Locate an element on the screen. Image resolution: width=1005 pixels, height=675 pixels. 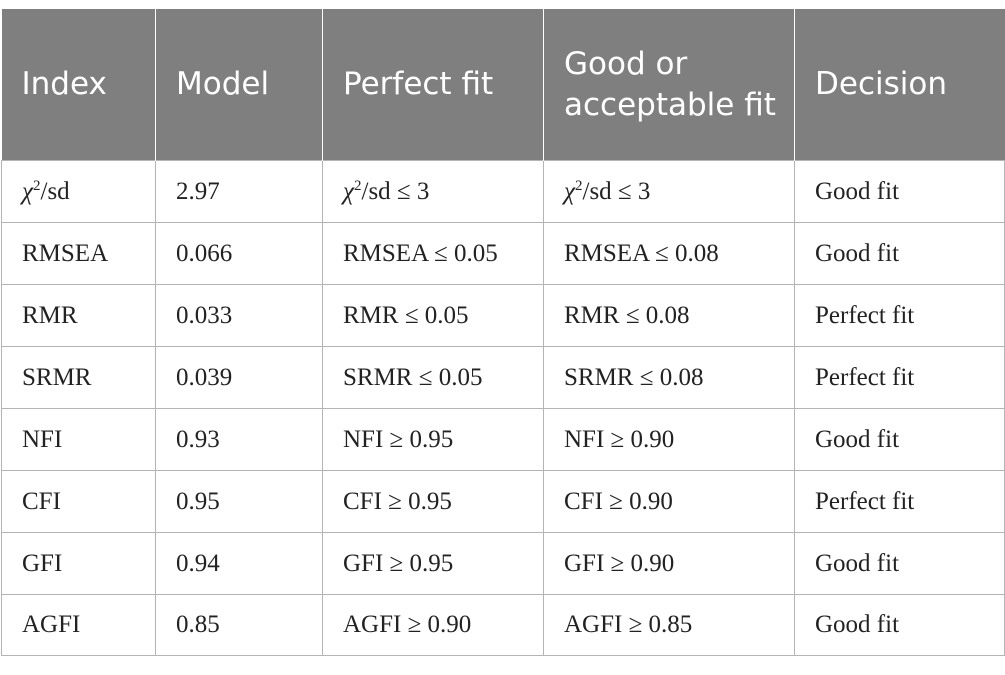
cell-good-fit: RMR ≤ 0.08 is located at coordinates (669, 315).